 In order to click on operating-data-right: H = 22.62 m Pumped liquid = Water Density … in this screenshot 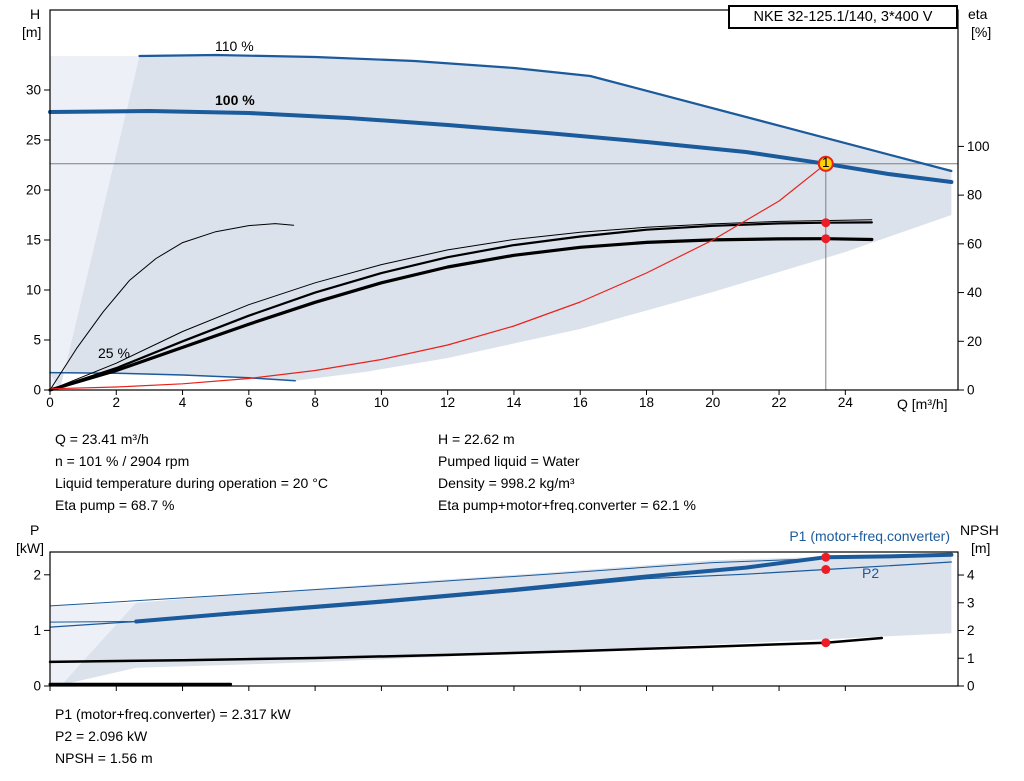, I will do `click(567, 472)`.